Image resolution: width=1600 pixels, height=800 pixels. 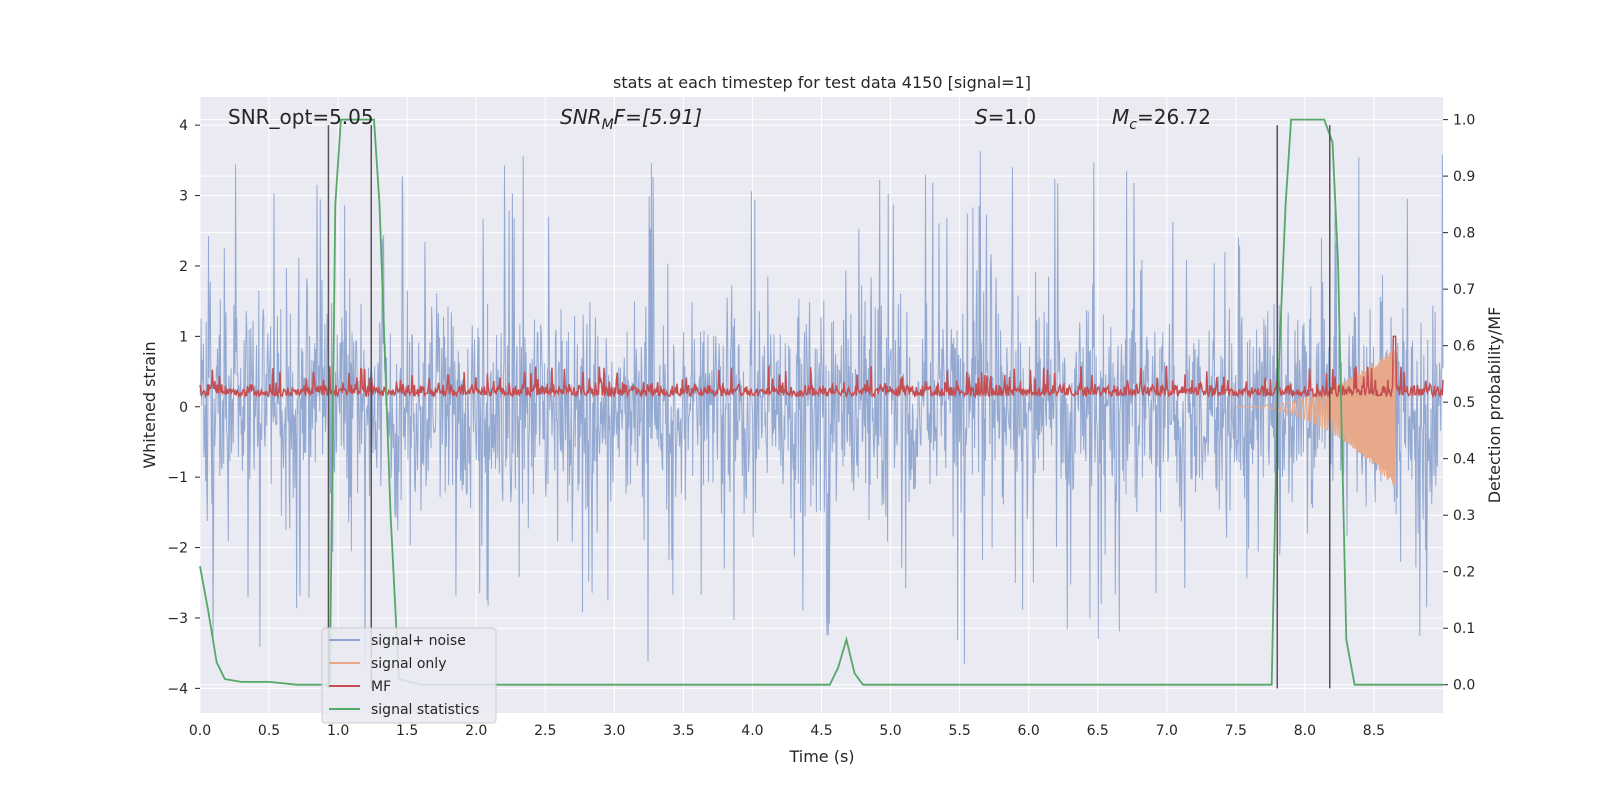 I want to click on x-tick-label: 7.5, so click(x=1236, y=731).